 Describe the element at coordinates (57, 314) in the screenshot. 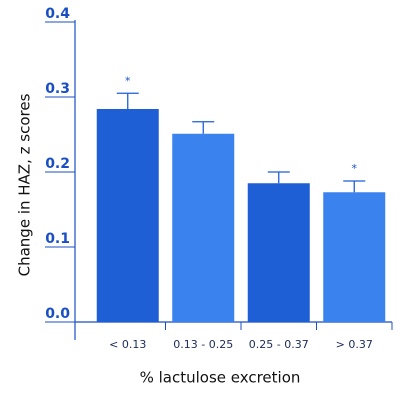

I see `y-tick-label: 0.0` at that location.